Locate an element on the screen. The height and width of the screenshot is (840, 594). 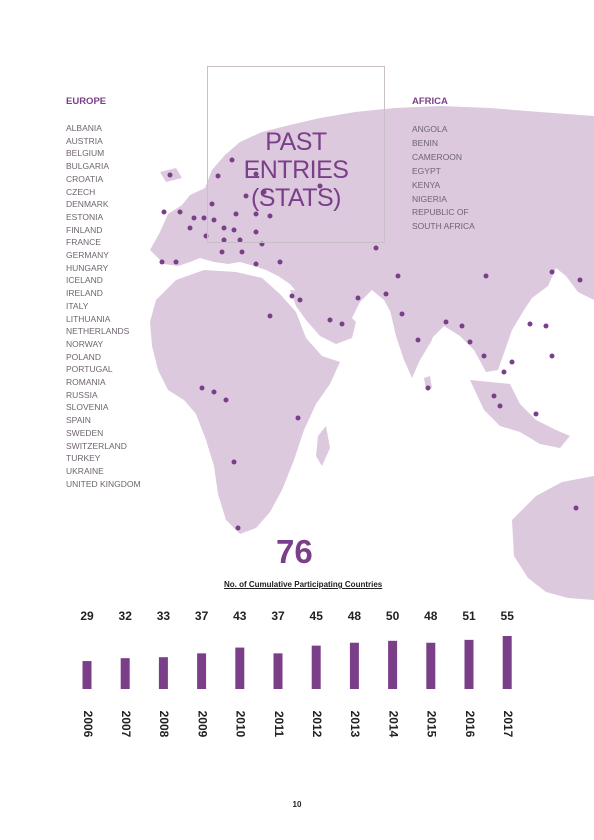
europe-country-item: ROMANIA is located at coordinates (86, 382).